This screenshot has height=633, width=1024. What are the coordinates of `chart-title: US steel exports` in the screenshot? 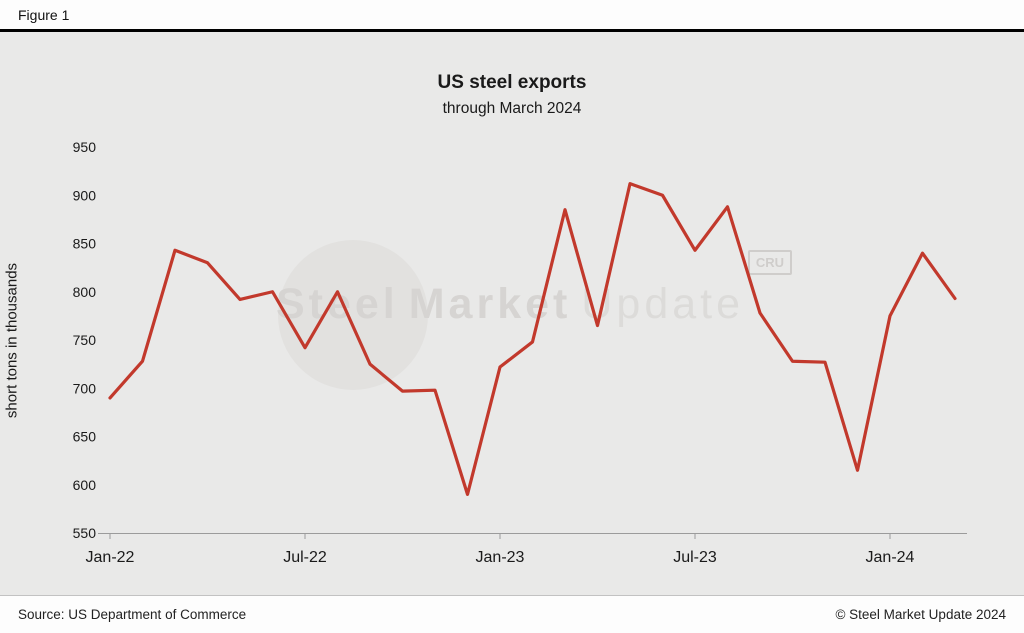 It's located at (512, 82).